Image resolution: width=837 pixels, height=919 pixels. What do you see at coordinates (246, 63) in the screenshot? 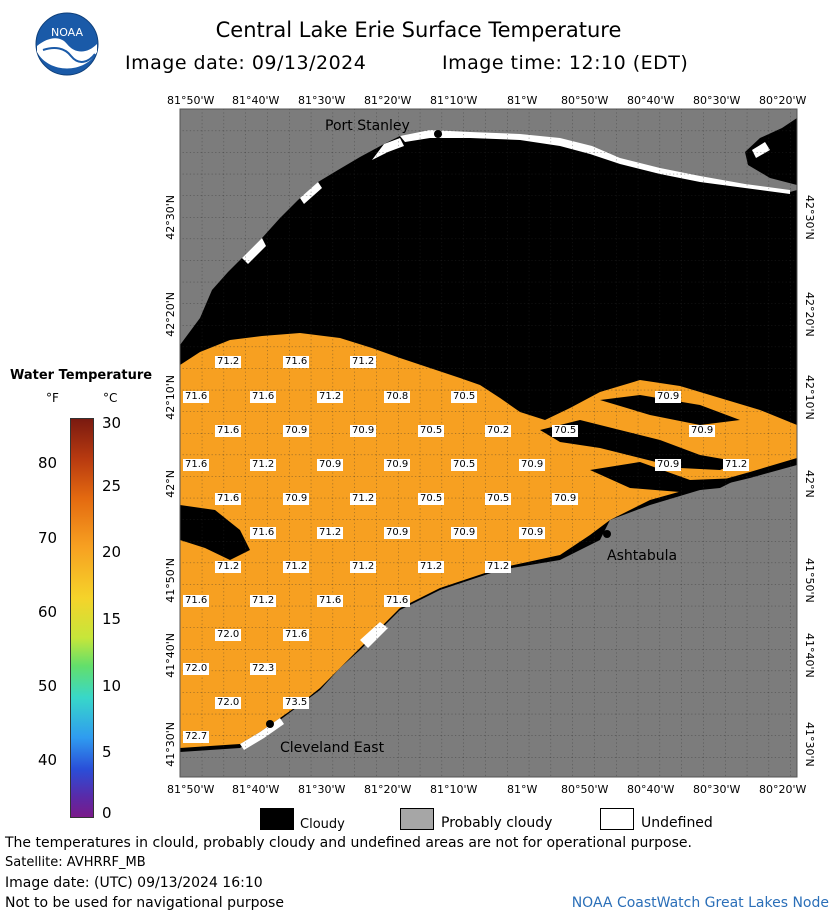
I see `image-date: Image date: 09/13/2024` at bounding box center [246, 63].